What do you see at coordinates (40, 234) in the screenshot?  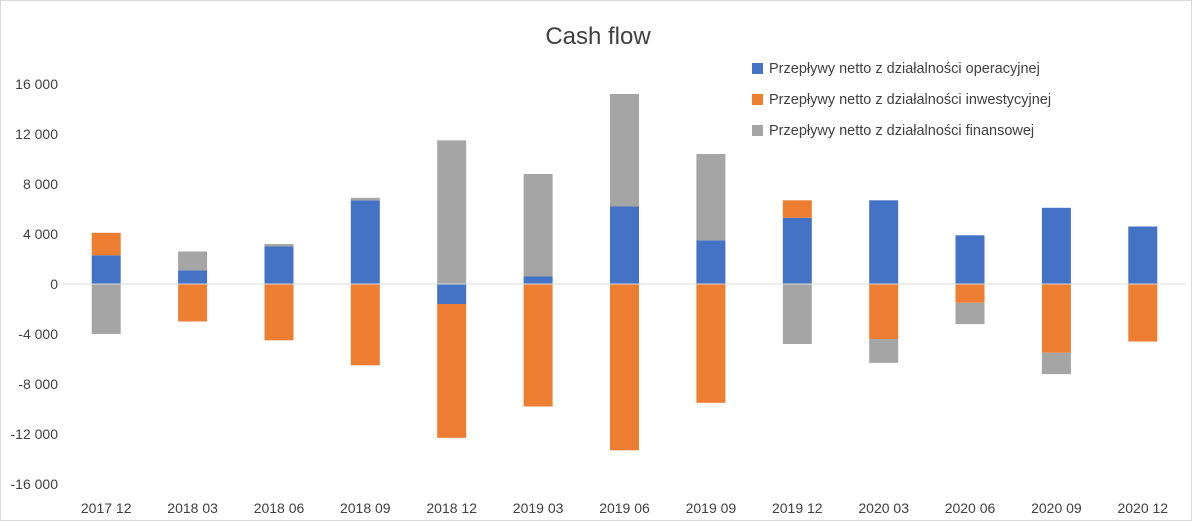 I see `y-tick-label: 4 000` at bounding box center [40, 234].